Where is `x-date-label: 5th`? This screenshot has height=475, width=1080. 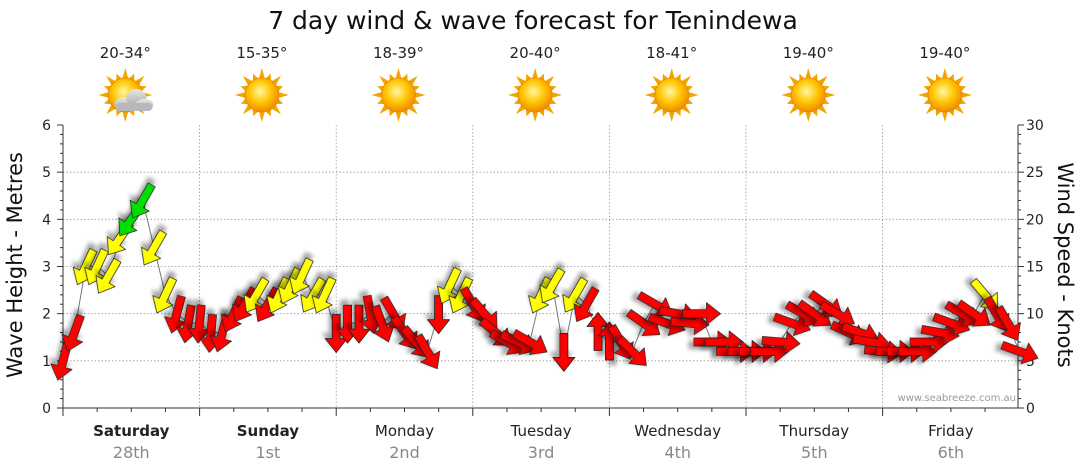 x-date-label: 5th is located at coordinates (814, 452).